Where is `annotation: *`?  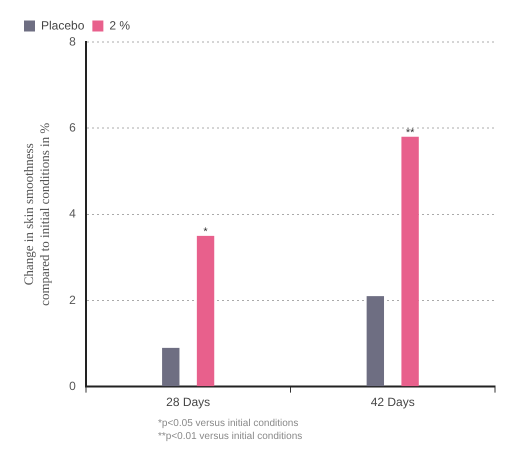 annotation: * is located at coordinates (205, 232).